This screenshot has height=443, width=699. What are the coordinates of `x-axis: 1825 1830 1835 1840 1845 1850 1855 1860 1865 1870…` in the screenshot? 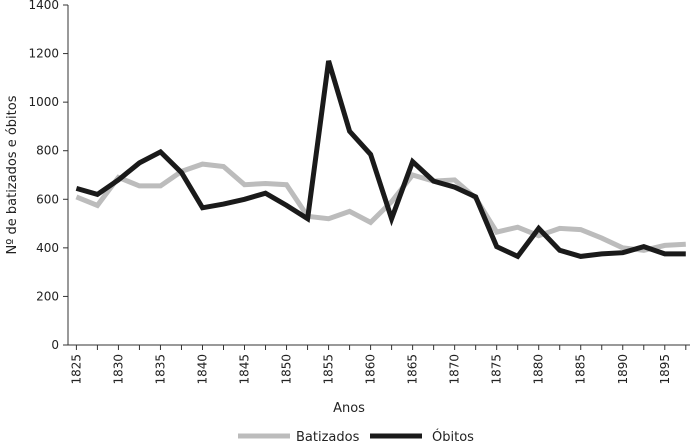 It's located at (379, 364).